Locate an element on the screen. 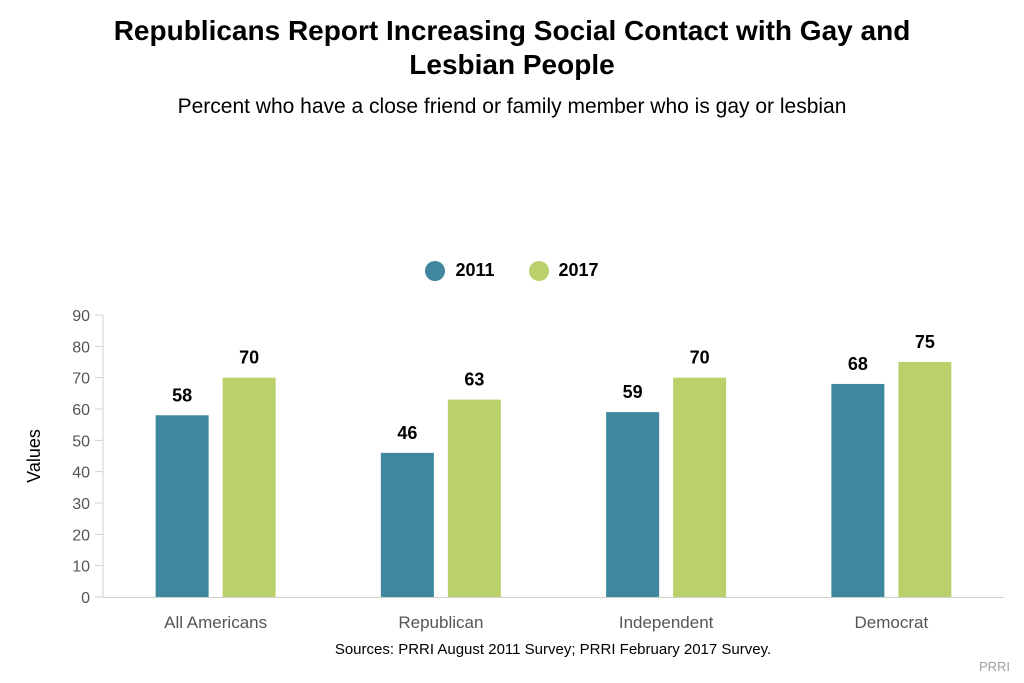  bar-2011-all-americans is located at coordinates (182, 506).